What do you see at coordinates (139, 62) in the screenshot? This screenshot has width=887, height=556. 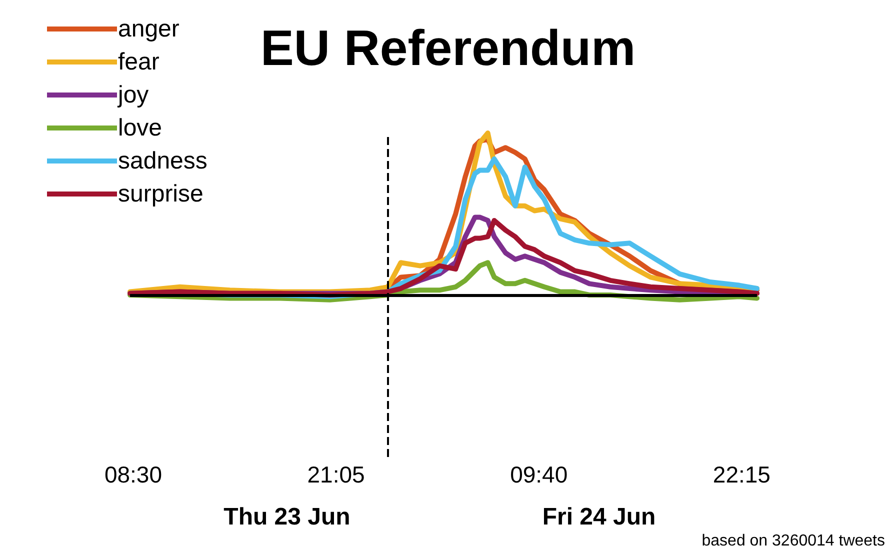 I see `legend-label: fear` at bounding box center [139, 62].